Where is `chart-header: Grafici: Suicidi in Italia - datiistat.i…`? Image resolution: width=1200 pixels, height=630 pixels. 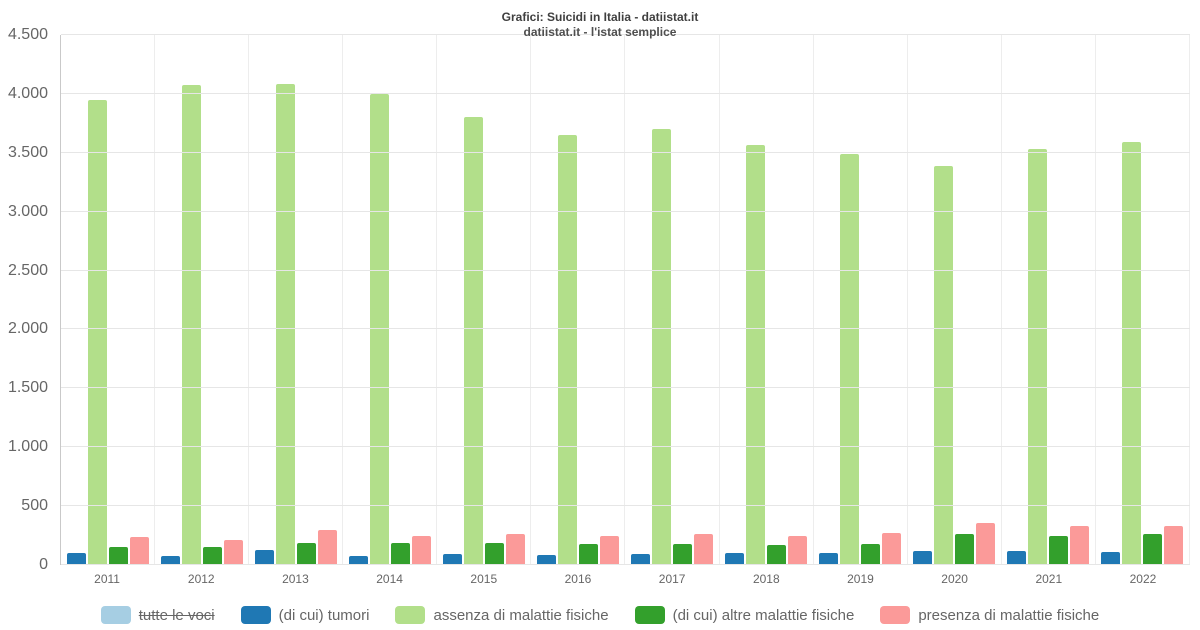 chart-header: Grafici: Suicidi in Italia - datiistat.i… is located at coordinates (600, 25).